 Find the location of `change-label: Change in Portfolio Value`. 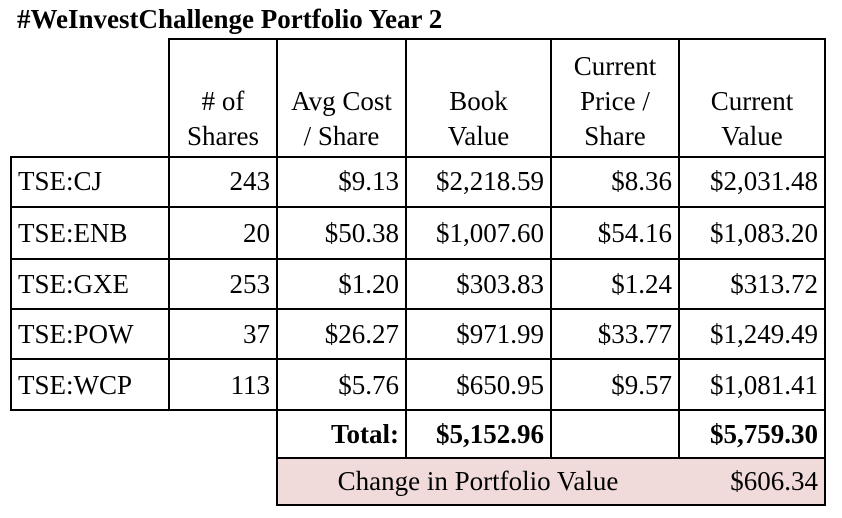

change-label: Change in Portfolio Value is located at coordinates (478, 481).